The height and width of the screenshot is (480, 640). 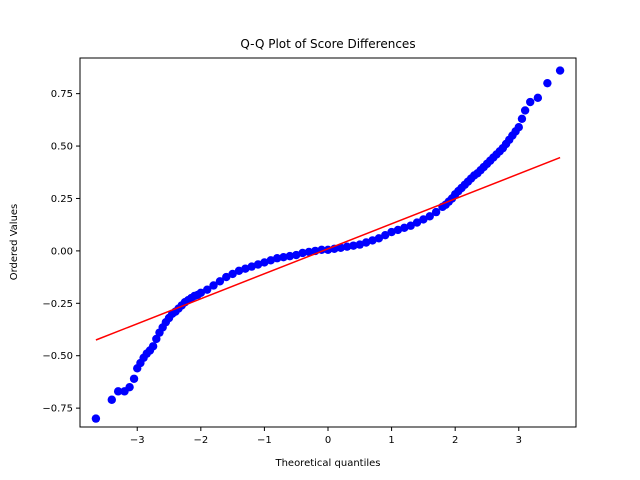 What do you see at coordinates (57, 304) in the screenshot?
I see `y-tick-label: −0.25` at bounding box center [57, 304].